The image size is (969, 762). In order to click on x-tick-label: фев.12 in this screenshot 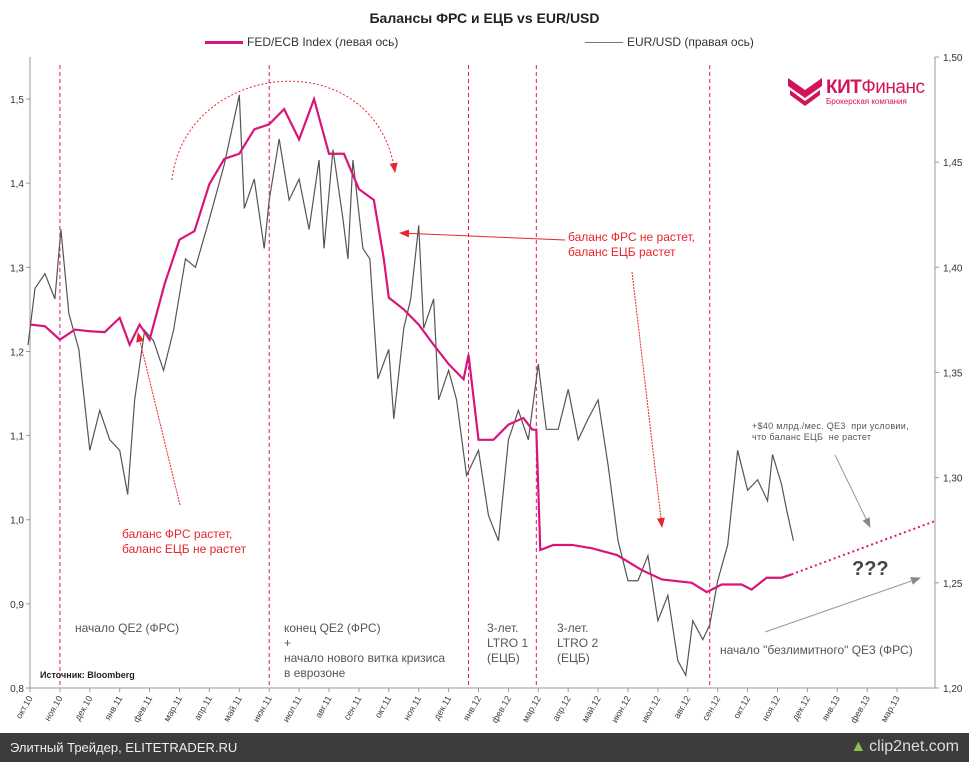, I will do `click(502, 709)`.